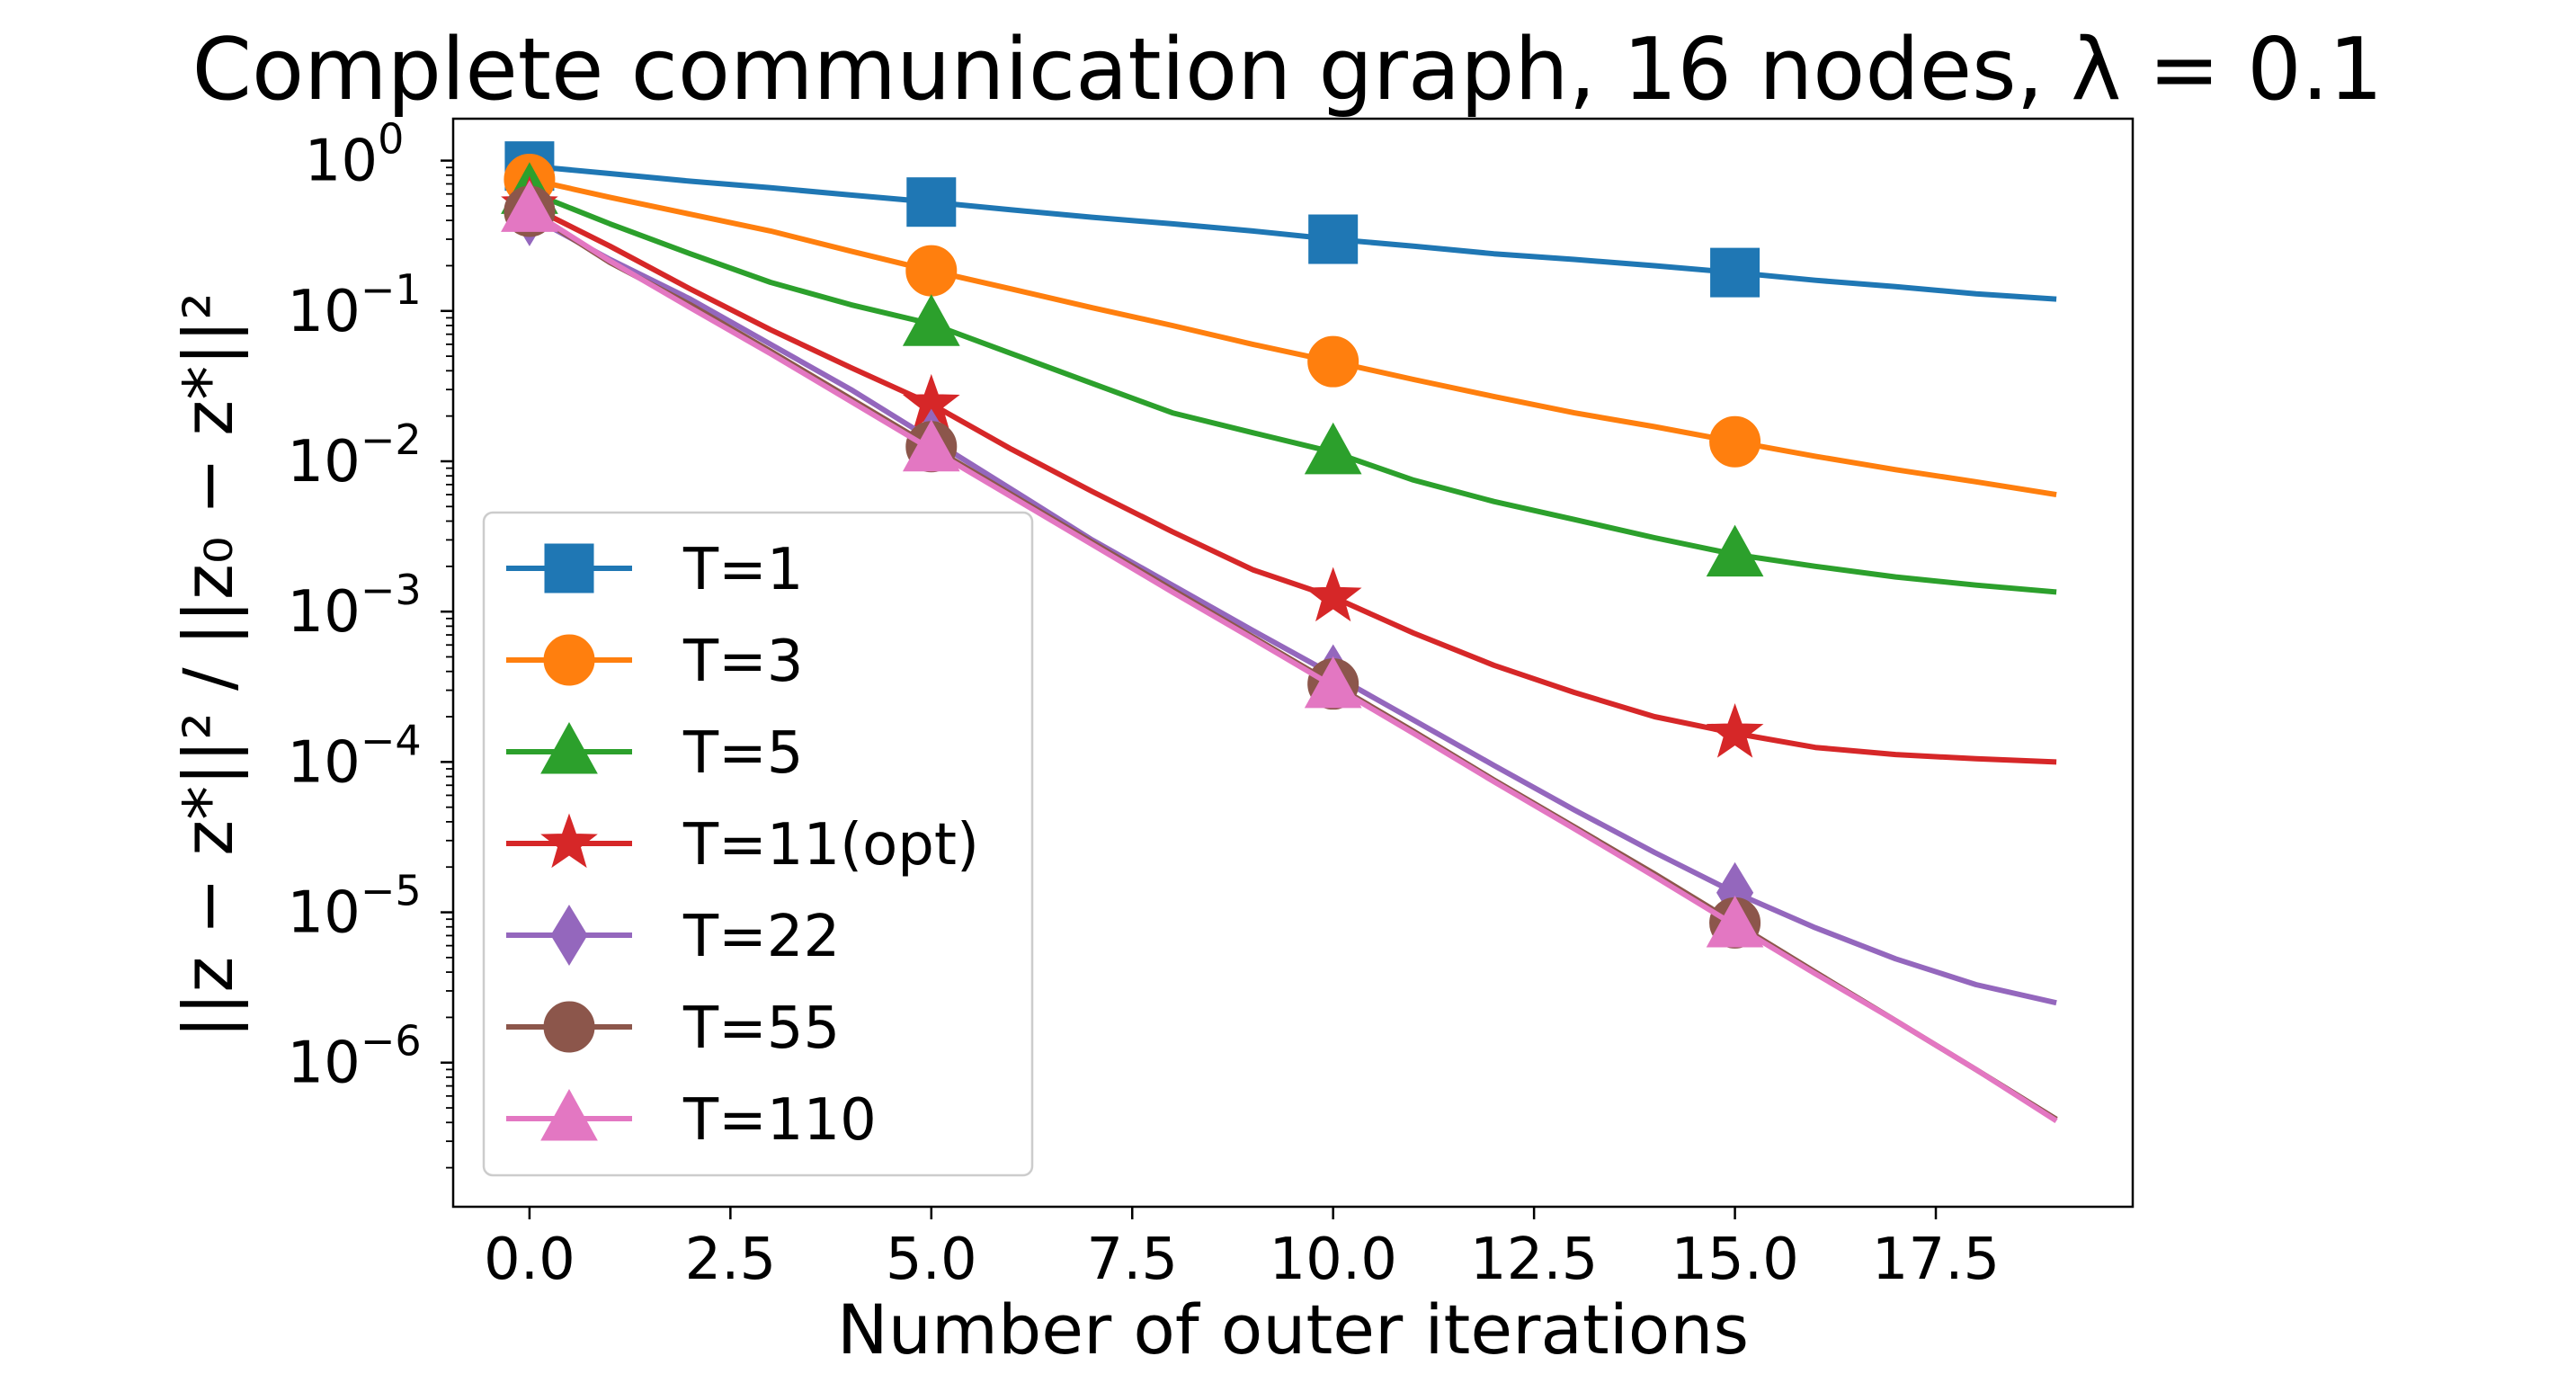 The image size is (2576, 1383). What do you see at coordinates (354, 606) in the screenshot?
I see `y-tick-label: 10⁻³` at bounding box center [354, 606].